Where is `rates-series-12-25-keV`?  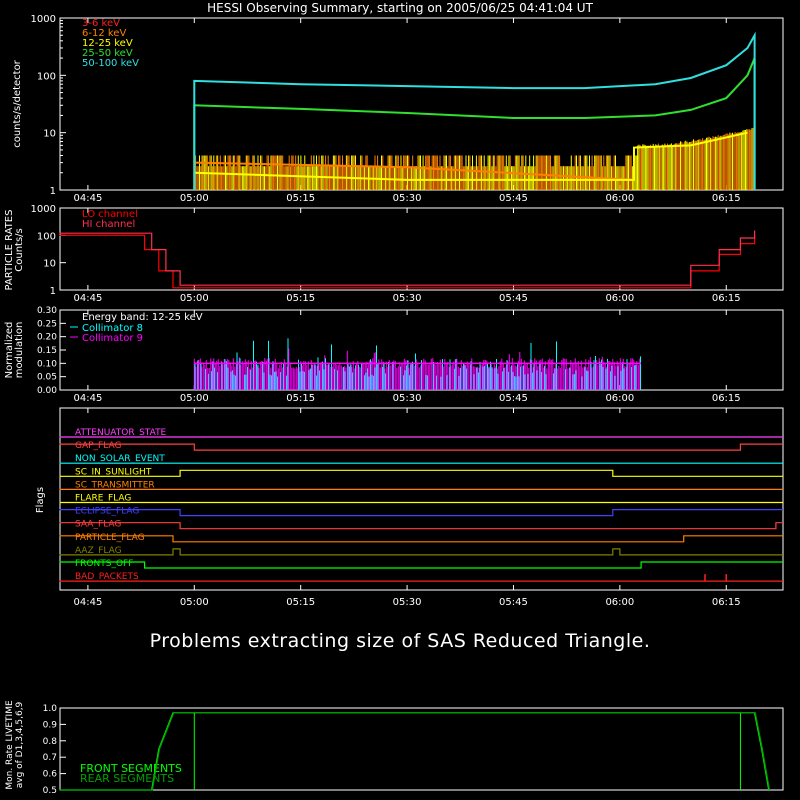 rates-series-12-25-keV is located at coordinates (471, 156).